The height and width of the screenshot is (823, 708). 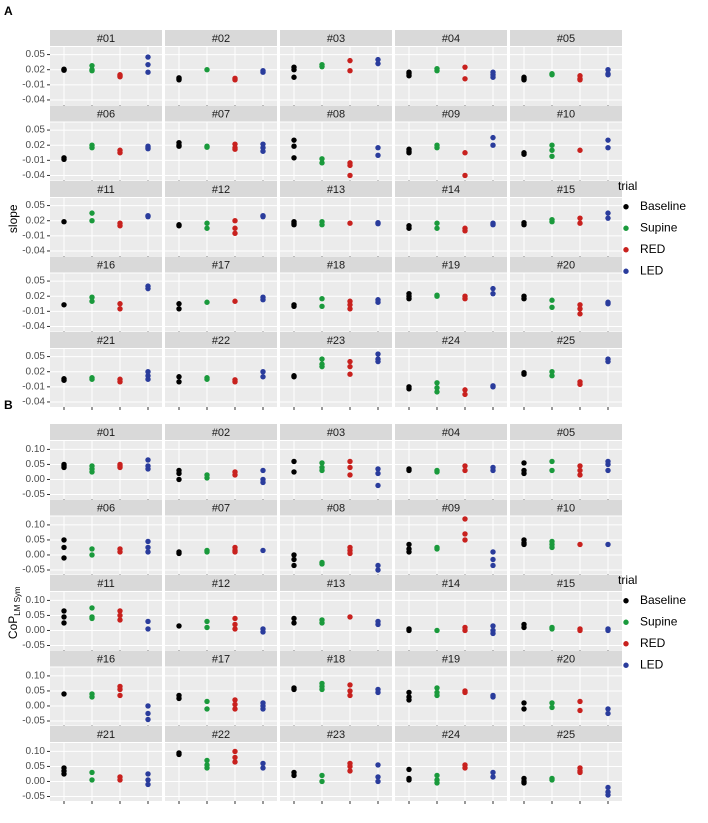 What do you see at coordinates (36, 69) in the screenshot?
I see `y-tick-label: 0.02` at bounding box center [36, 69].